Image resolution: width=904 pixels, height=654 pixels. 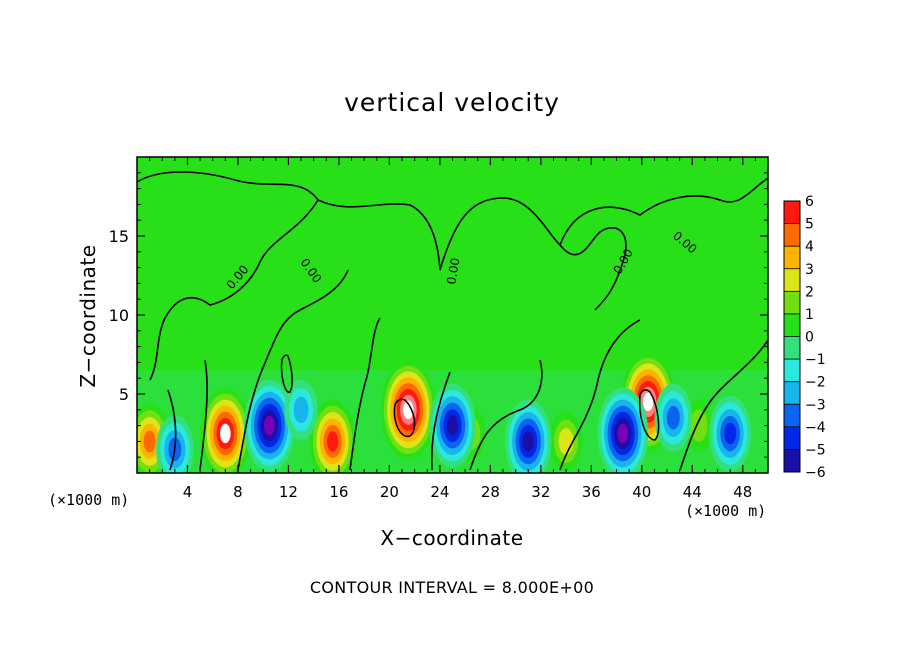 What do you see at coordinates (804, 337) in the screenshot?
I see `colorbar: 6 5 4 3 2 1 0 −1 −2 −3 −4 −5 −6` at bounding box center [804, 337].